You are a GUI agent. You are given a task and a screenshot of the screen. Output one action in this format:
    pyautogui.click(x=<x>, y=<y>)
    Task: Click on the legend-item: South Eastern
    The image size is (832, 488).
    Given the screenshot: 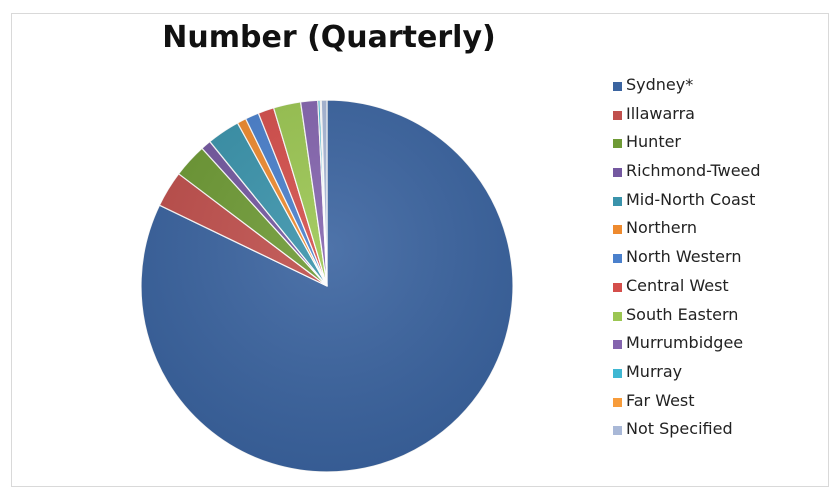 What is the action you would take?
    pyautogui.click(x=719, y=317)
    